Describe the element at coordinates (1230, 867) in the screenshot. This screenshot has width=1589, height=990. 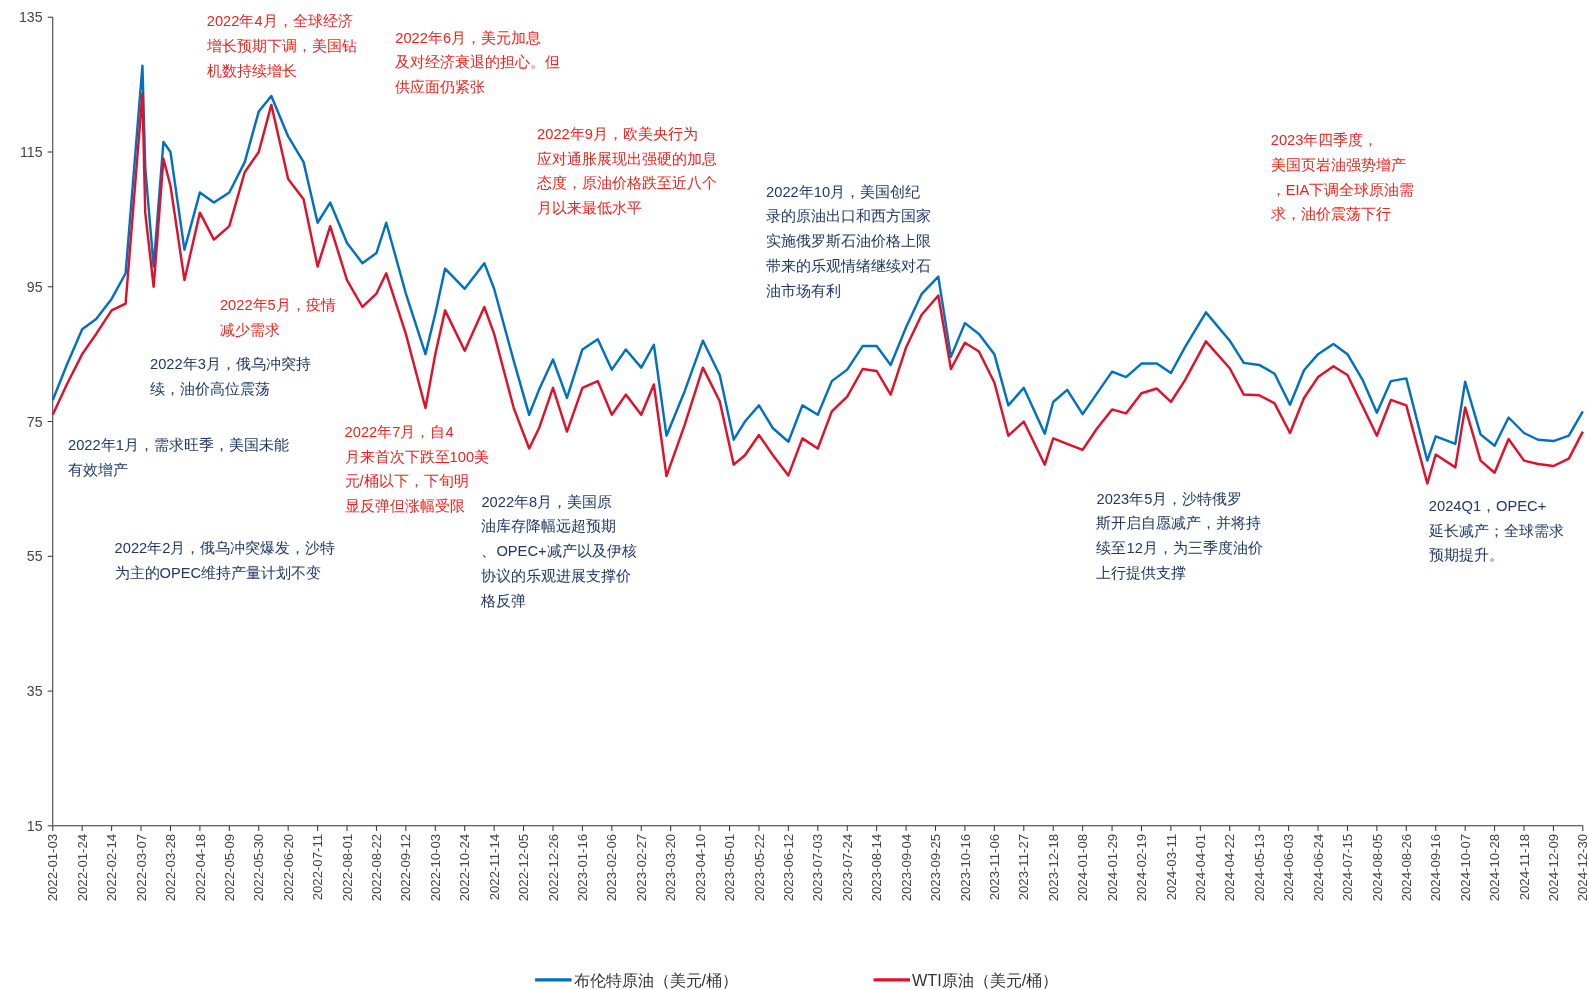
I see `x-tick-label: 2024-04-22` at that location.